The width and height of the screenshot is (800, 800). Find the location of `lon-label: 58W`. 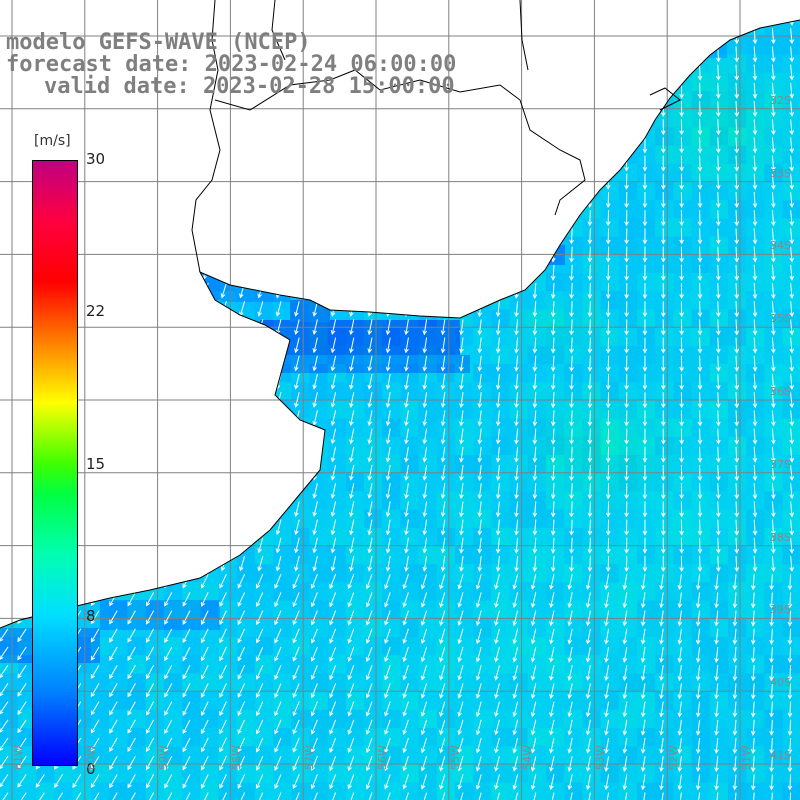

lon-label: 58W is located at coordinates (236, 757).